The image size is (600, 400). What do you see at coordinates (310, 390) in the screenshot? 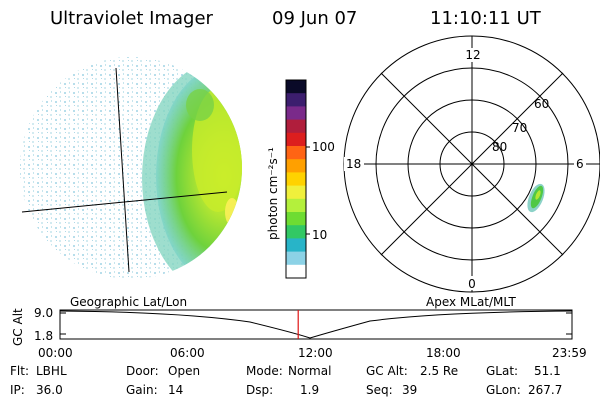
I see `dsp-value: 1.9` at bounding box center [310, 390].